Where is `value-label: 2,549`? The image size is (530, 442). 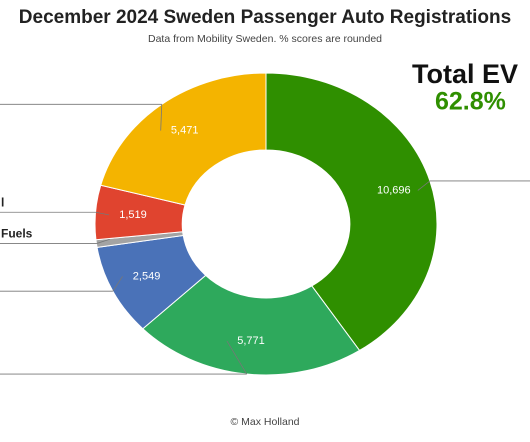 value-label: 2,549 is located at coordinates (147, 276).